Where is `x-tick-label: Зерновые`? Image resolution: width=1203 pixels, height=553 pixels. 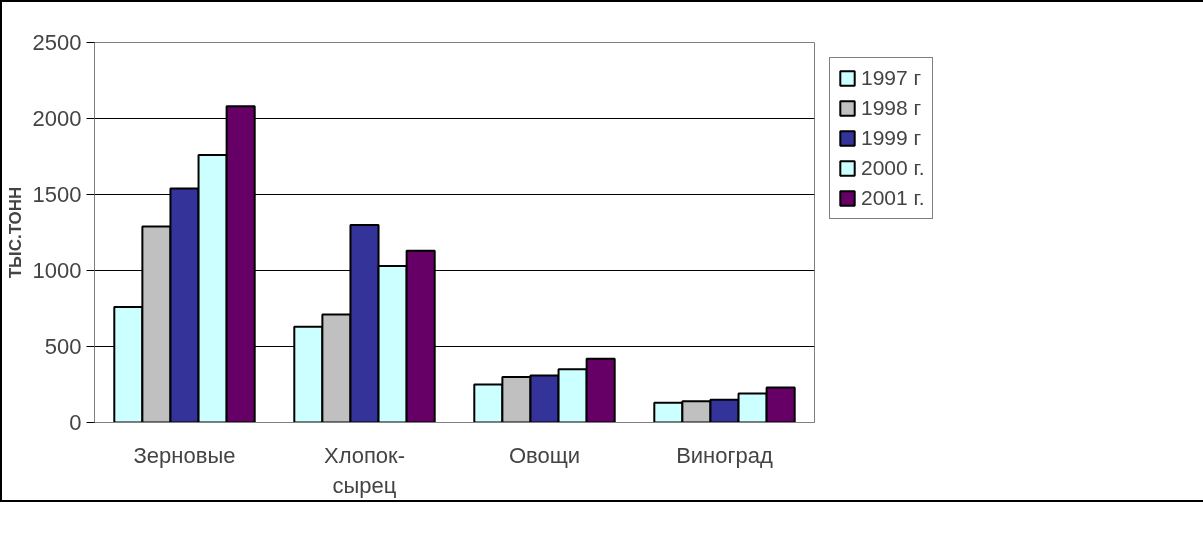
x-tick-label: Зерновые is located at coordinates (184, 455).